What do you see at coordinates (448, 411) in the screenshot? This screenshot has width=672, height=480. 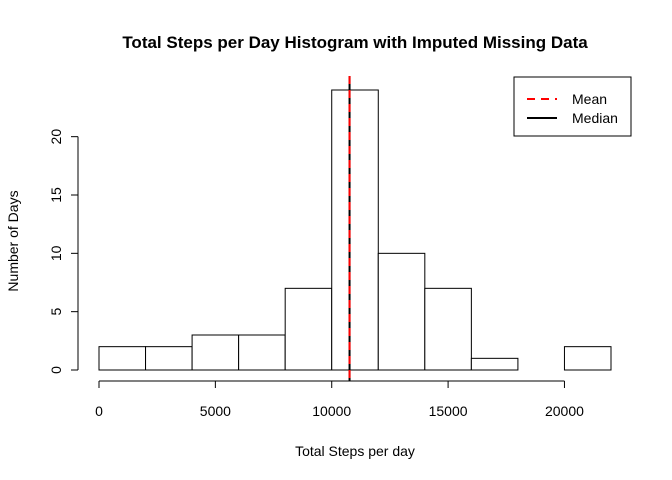 I see `x-tick-label: 15000` at bounding box center [448, 411].